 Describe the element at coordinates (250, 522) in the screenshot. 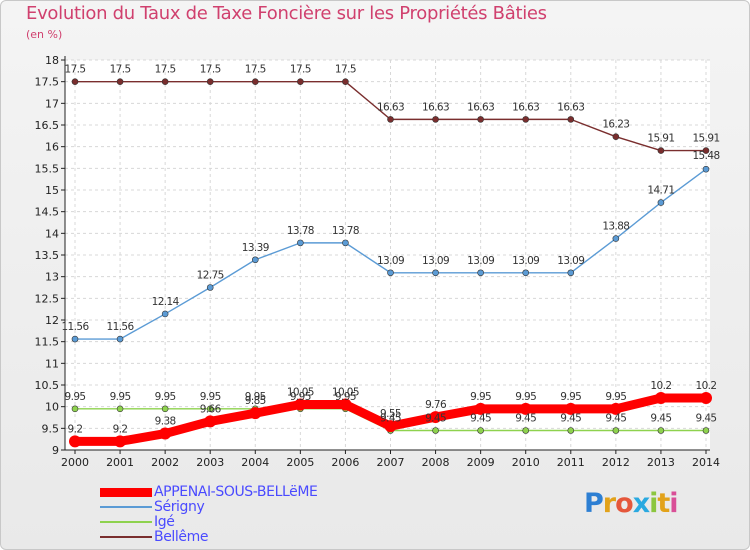

I see `legend-item-ige: Igé` at that location.